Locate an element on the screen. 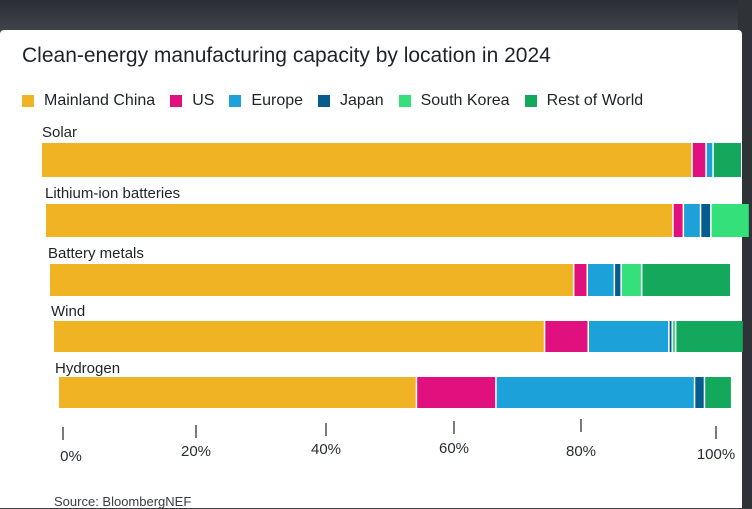 This screenshot has width=752, height=509. bar-hydrogen-us is located at coordinates (456, 392).